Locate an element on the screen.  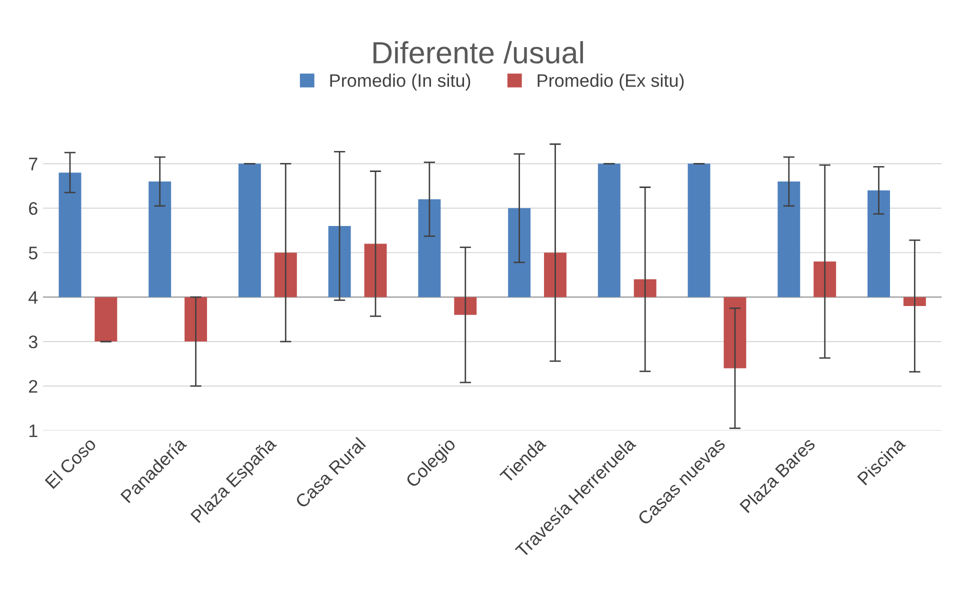
legend-label: Promedio (Ex situ) is located at coordinates (611, 82).